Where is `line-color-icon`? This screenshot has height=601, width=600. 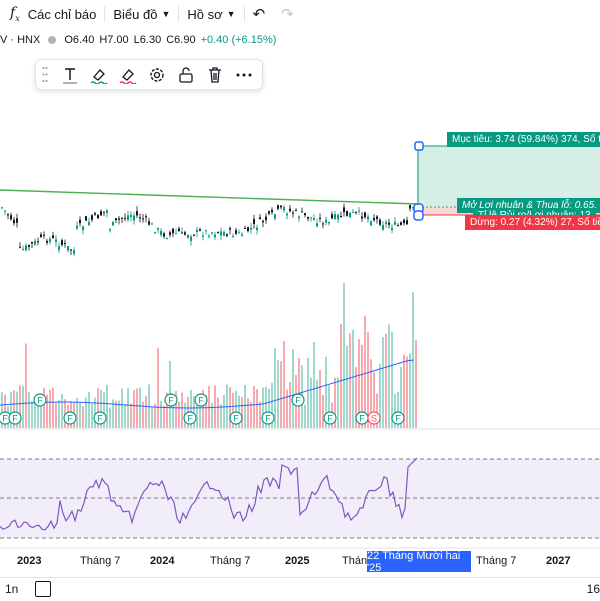
line-color-icon is located at coordinates (99, 75).